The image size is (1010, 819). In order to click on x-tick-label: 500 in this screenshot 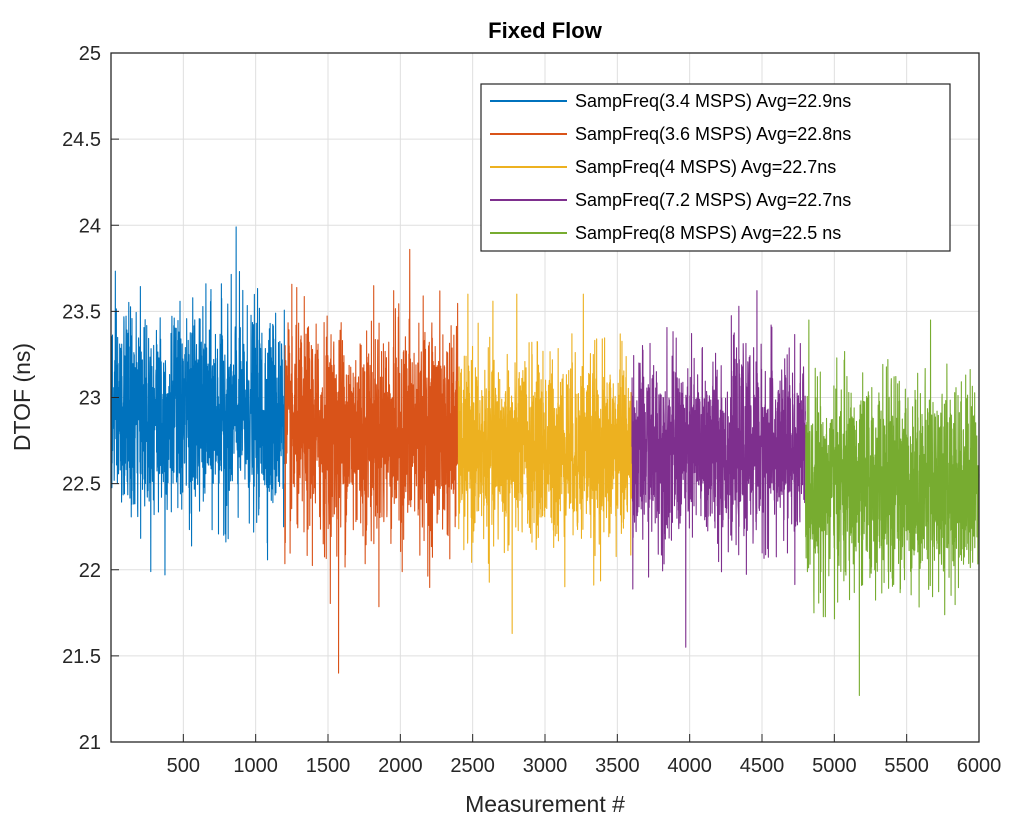, I will do `click(183, 766)`.